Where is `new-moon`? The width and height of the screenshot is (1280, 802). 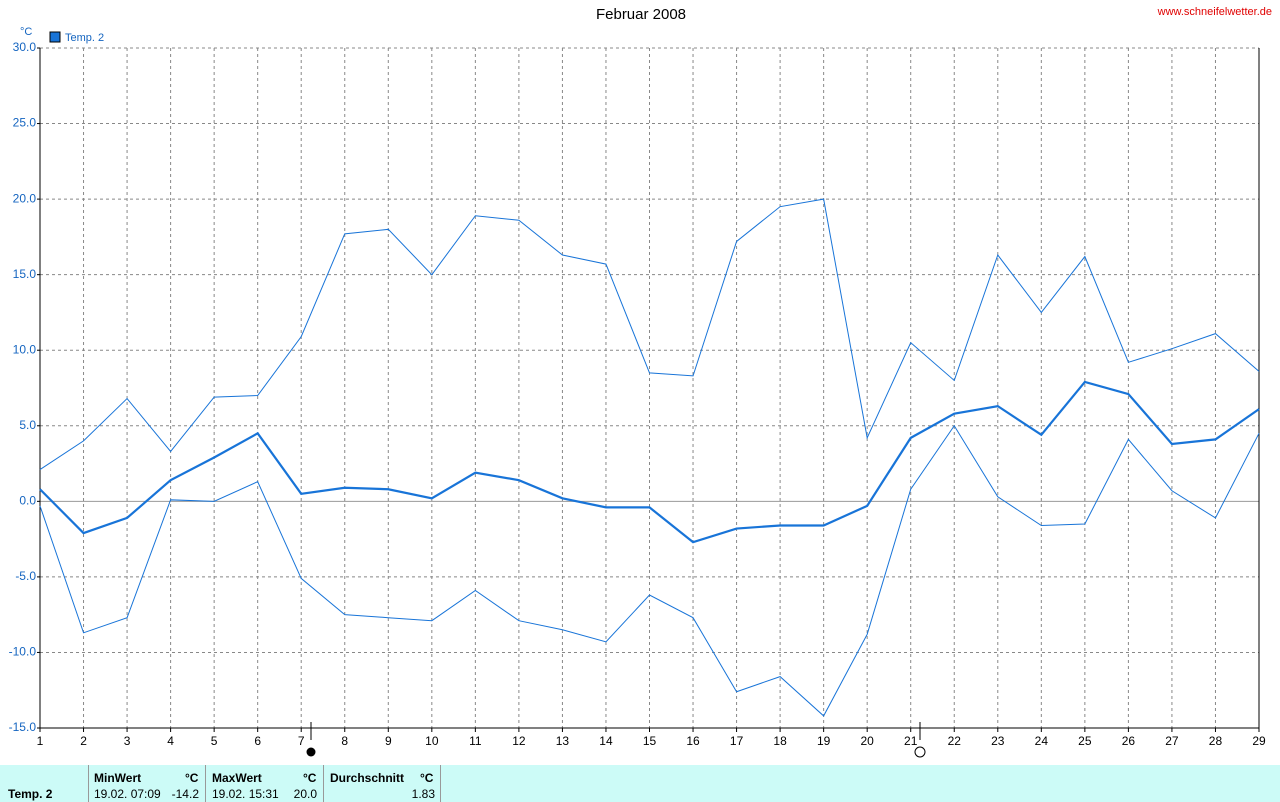
new-moon is located at coordinates (920, 752).